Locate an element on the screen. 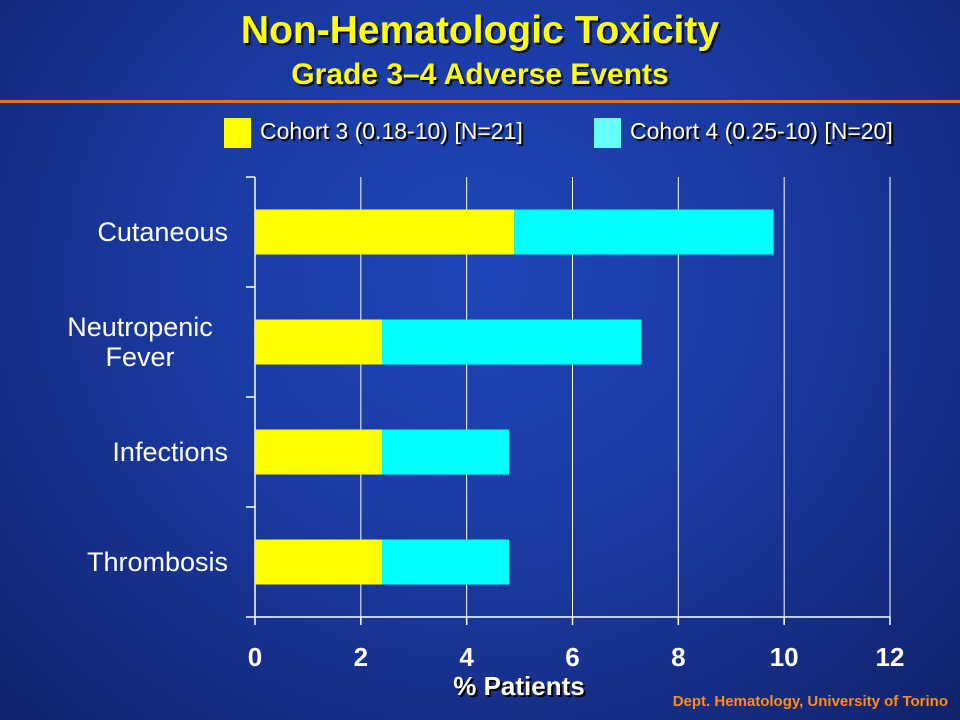  footer-credit: Dept. Hematology, University of Torino is located at coordinates (810, 701).